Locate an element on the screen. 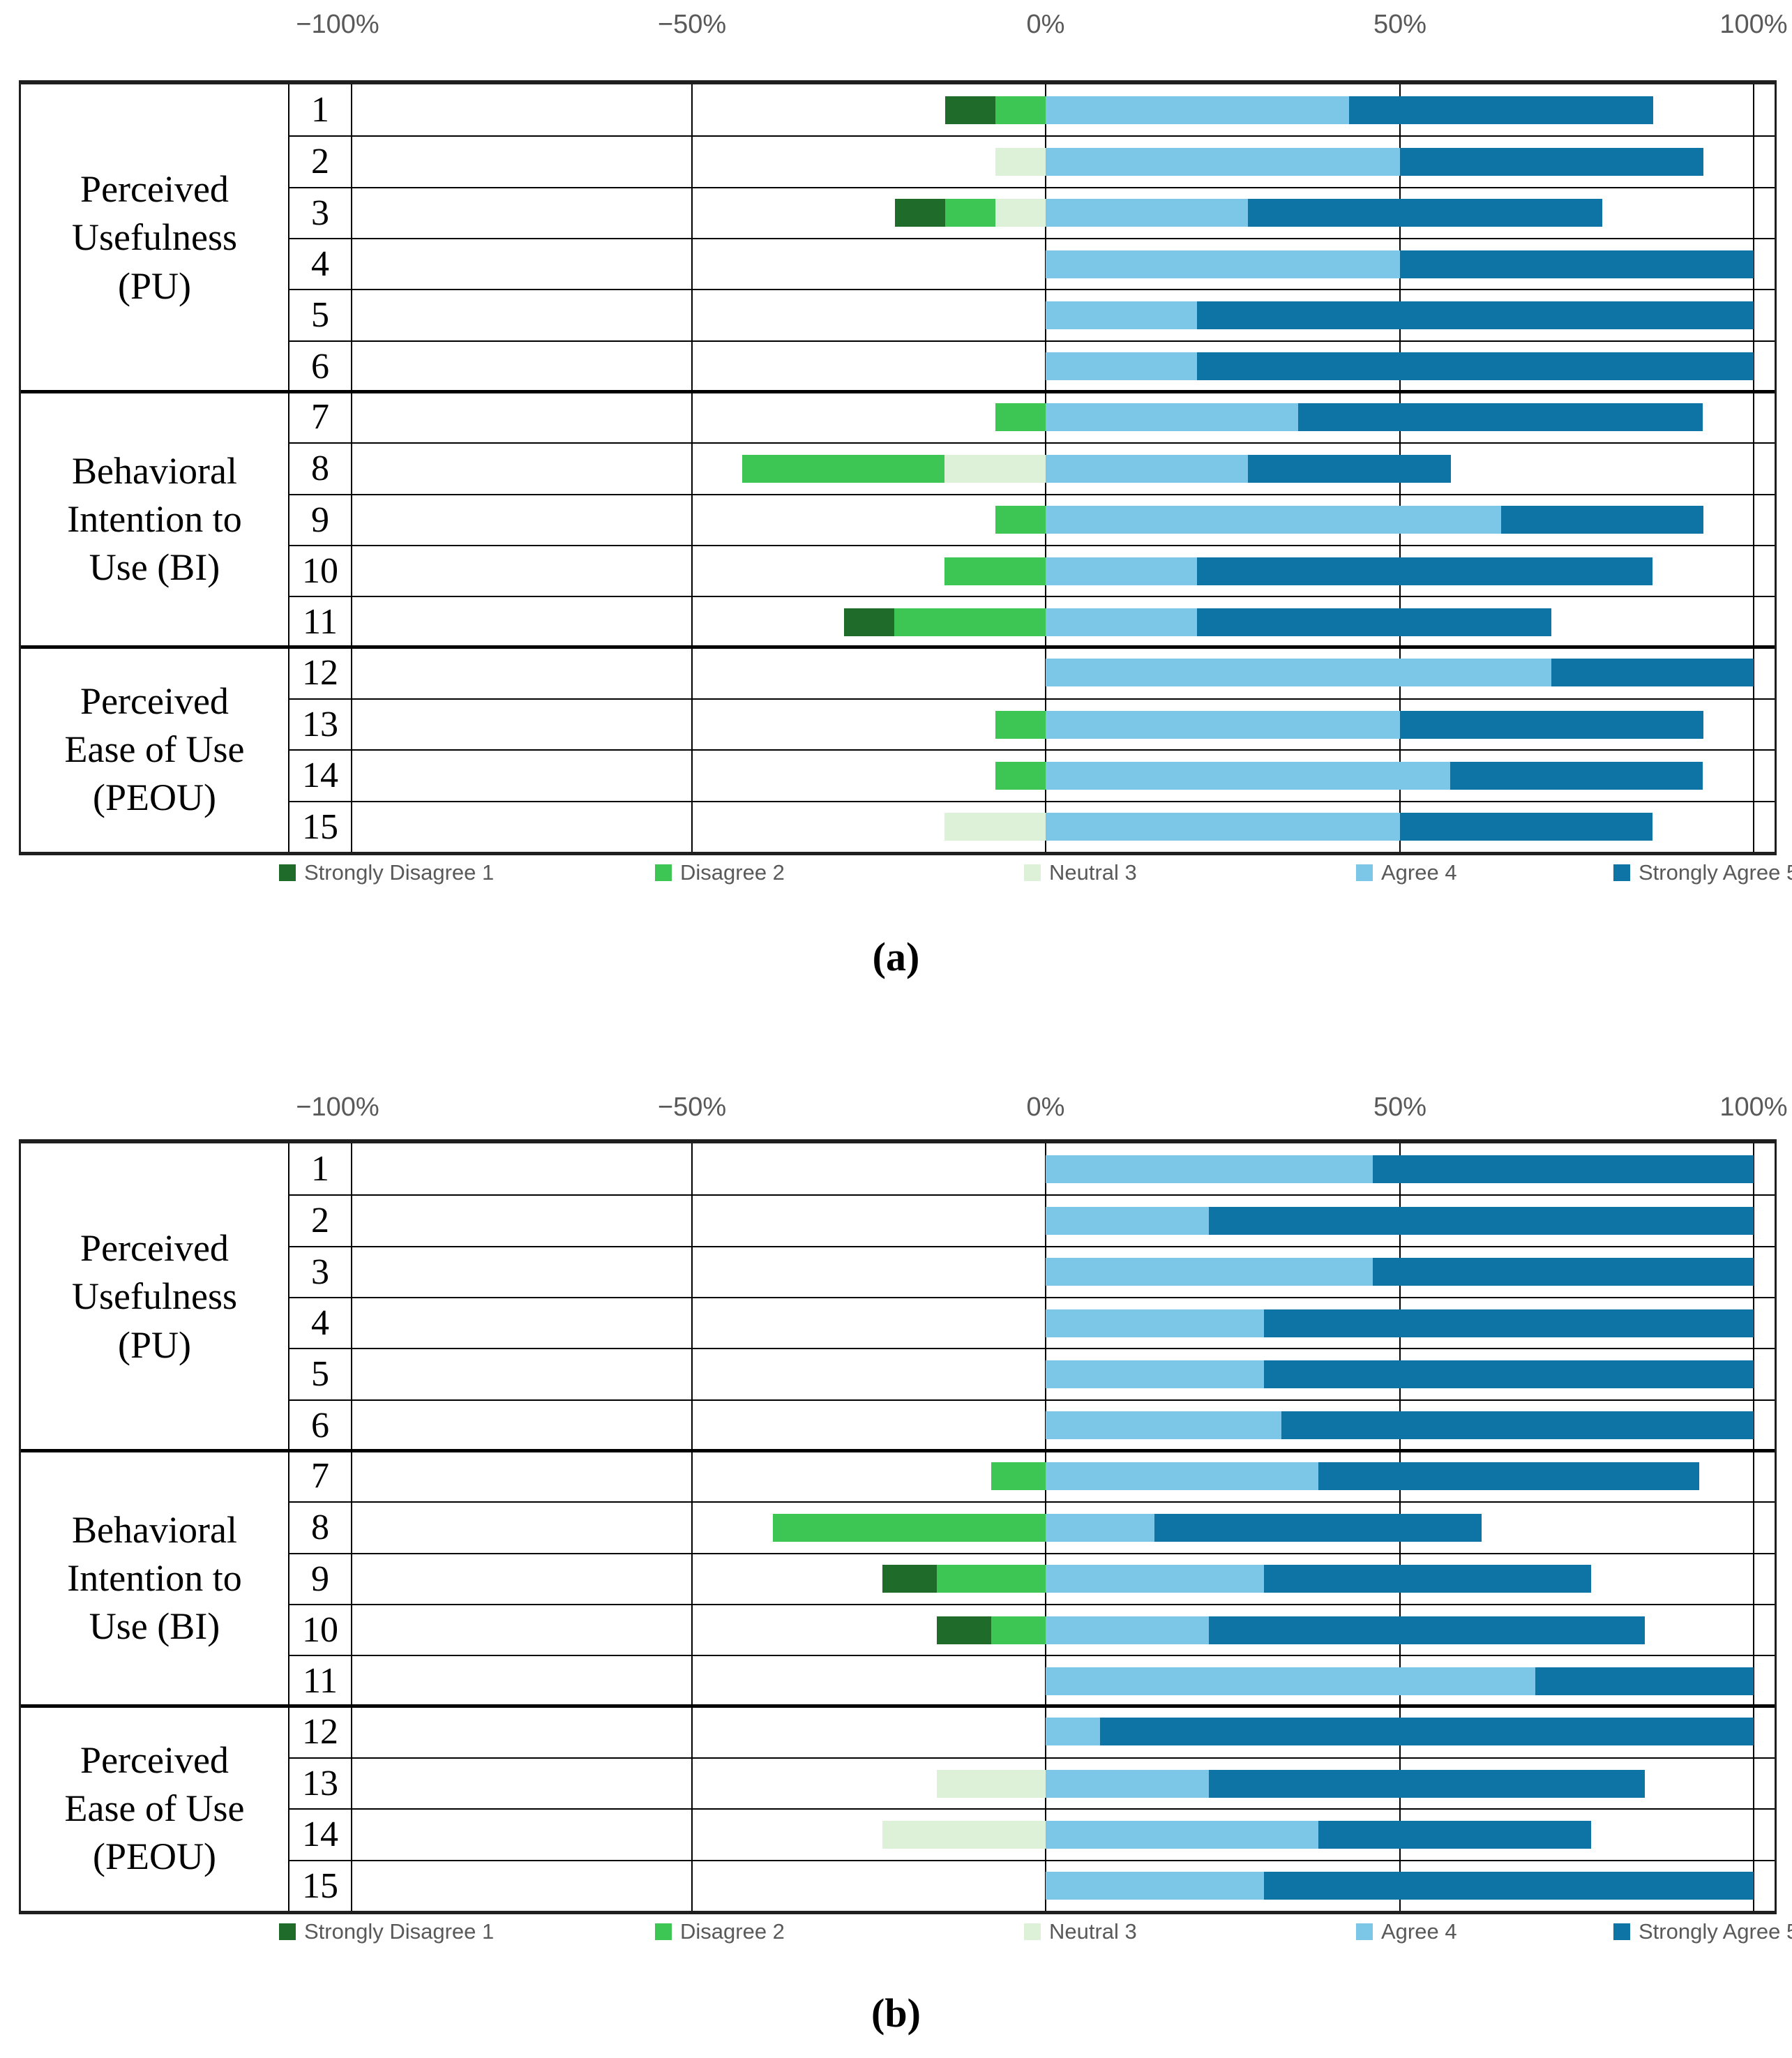 The image size is (1792, 2058). legend-label: Agree 4 is located at coordinates (1419, 1931).